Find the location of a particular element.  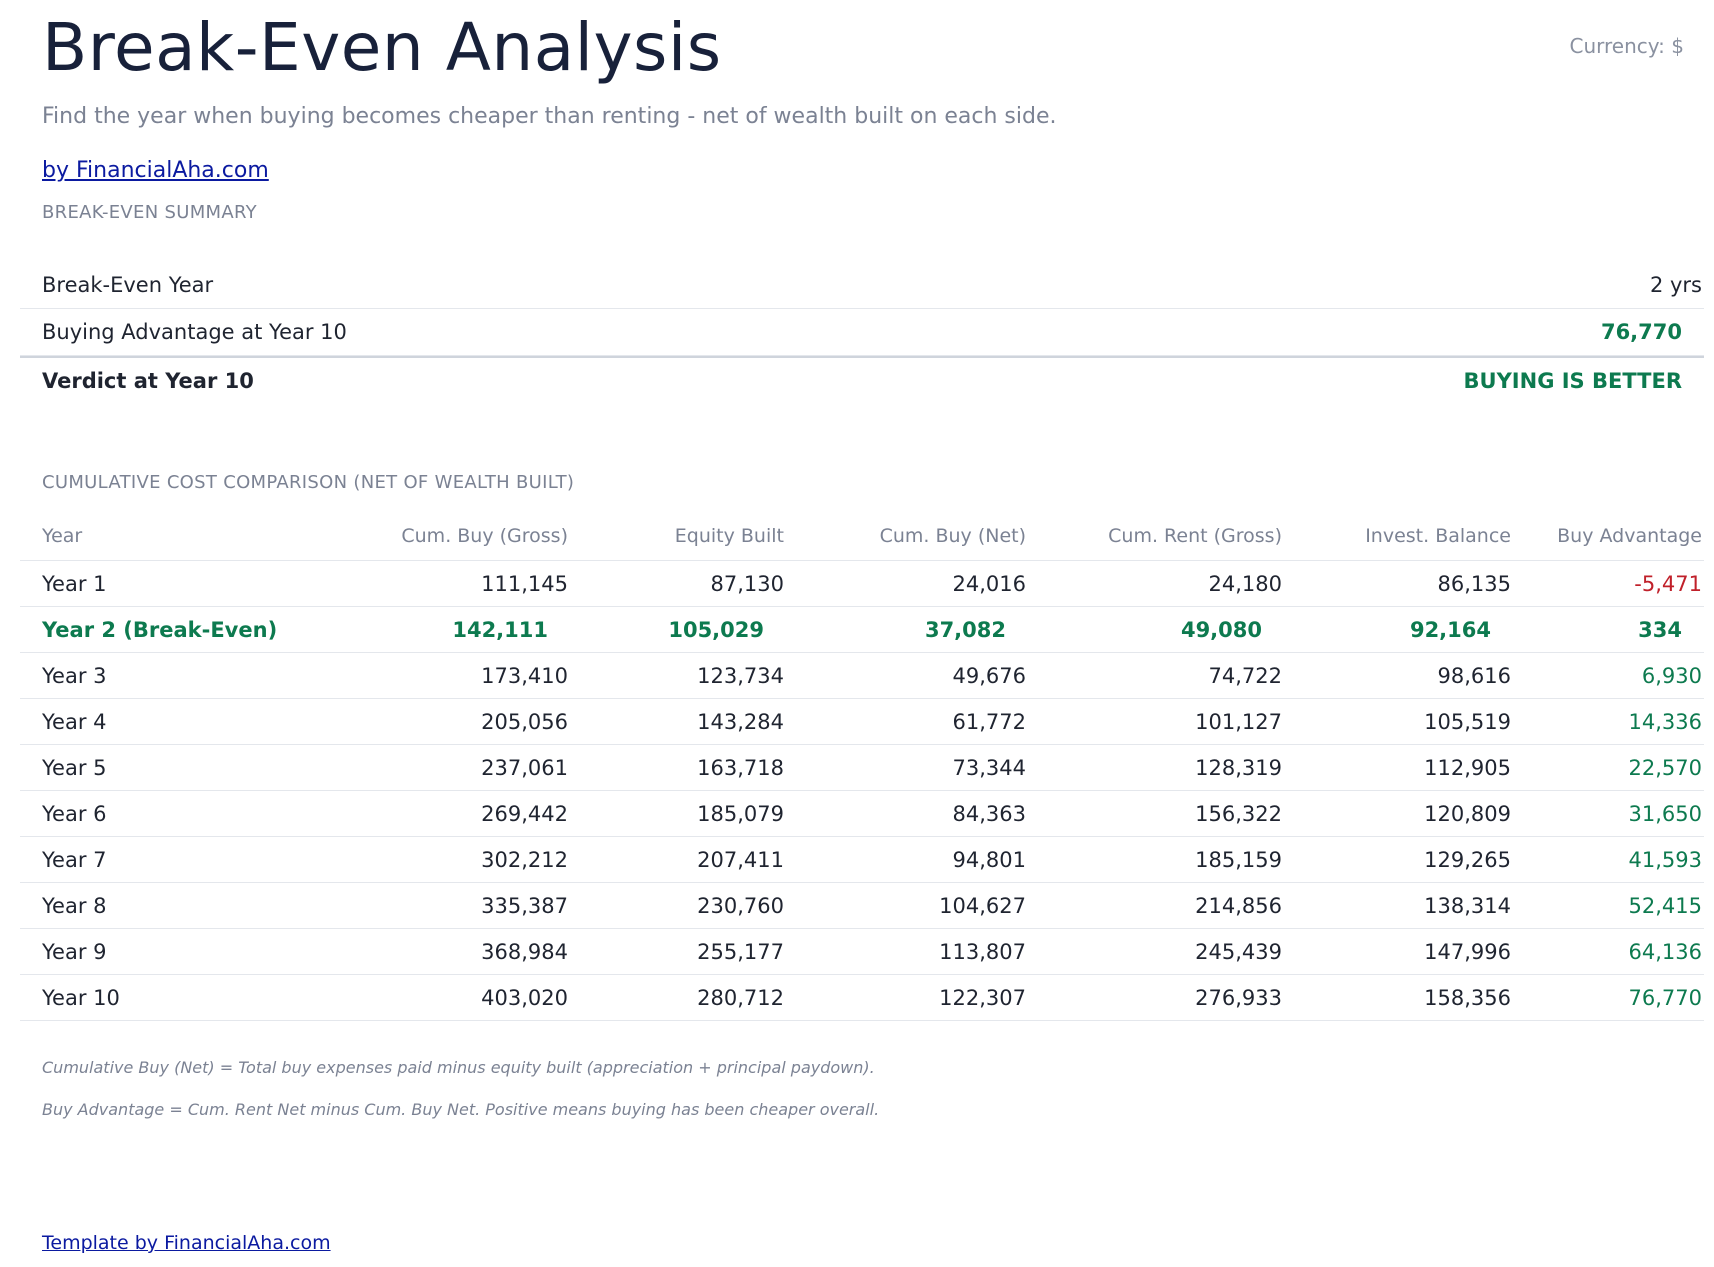

summary-row-verdict: Verdict at Year 10 BUYING IS BETTER is located at coordinates (862, 380).